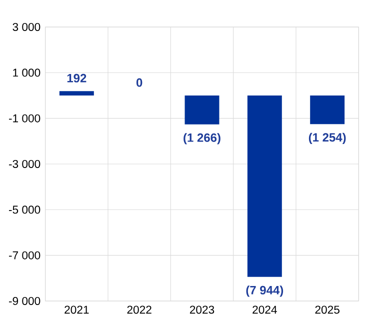 The width and height of the screenshot is (367, 334). I want to click on y-tick-label: -7 000, so click(24, 255).